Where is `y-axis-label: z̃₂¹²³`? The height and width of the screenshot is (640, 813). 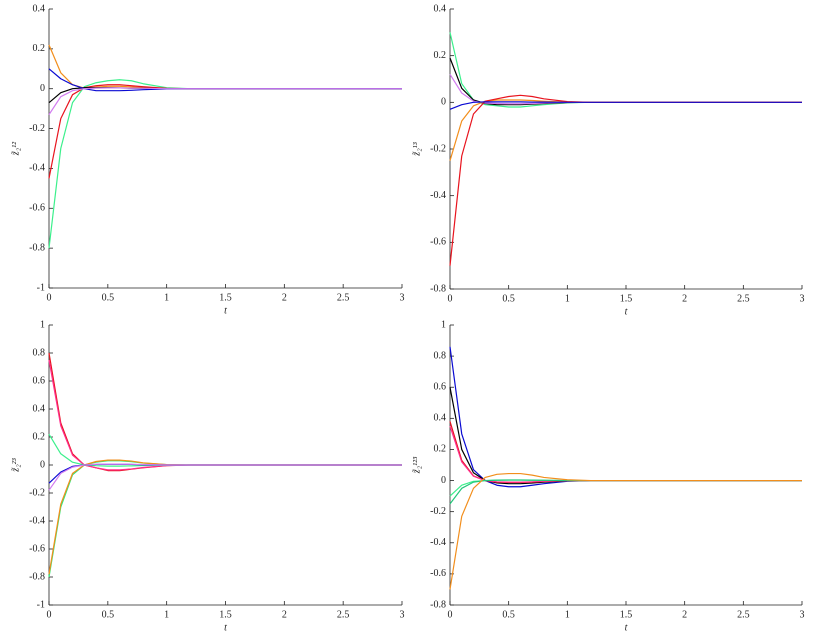
y-axis-label: z̃₂¹²³ is located at coordinates (416, 465).